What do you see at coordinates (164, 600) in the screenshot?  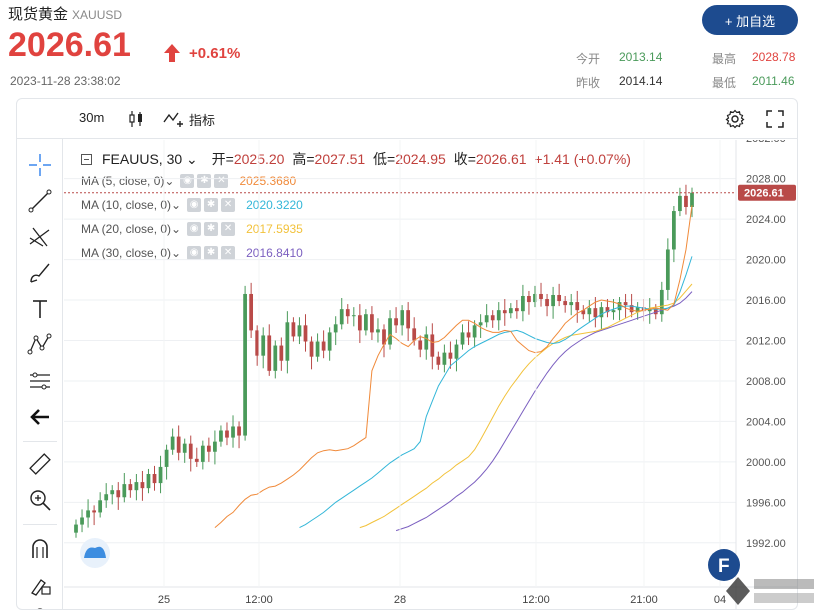 I see `x-tick-label: 25` at bounding box center [164, 600].